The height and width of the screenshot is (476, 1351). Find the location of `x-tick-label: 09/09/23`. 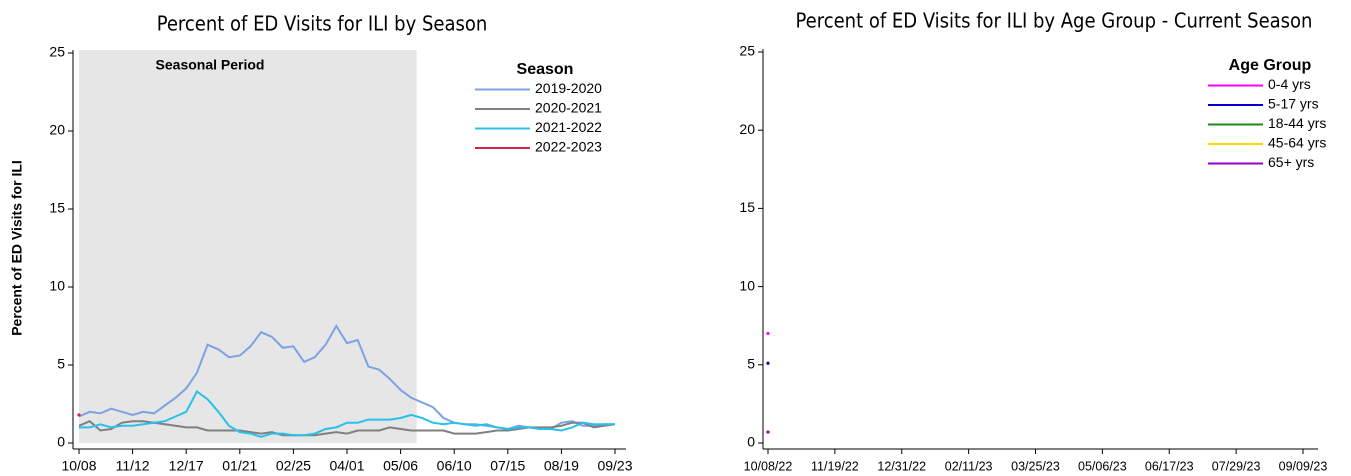

x-tick-label: 09/09/23 is located at coordinates (1303, 466).